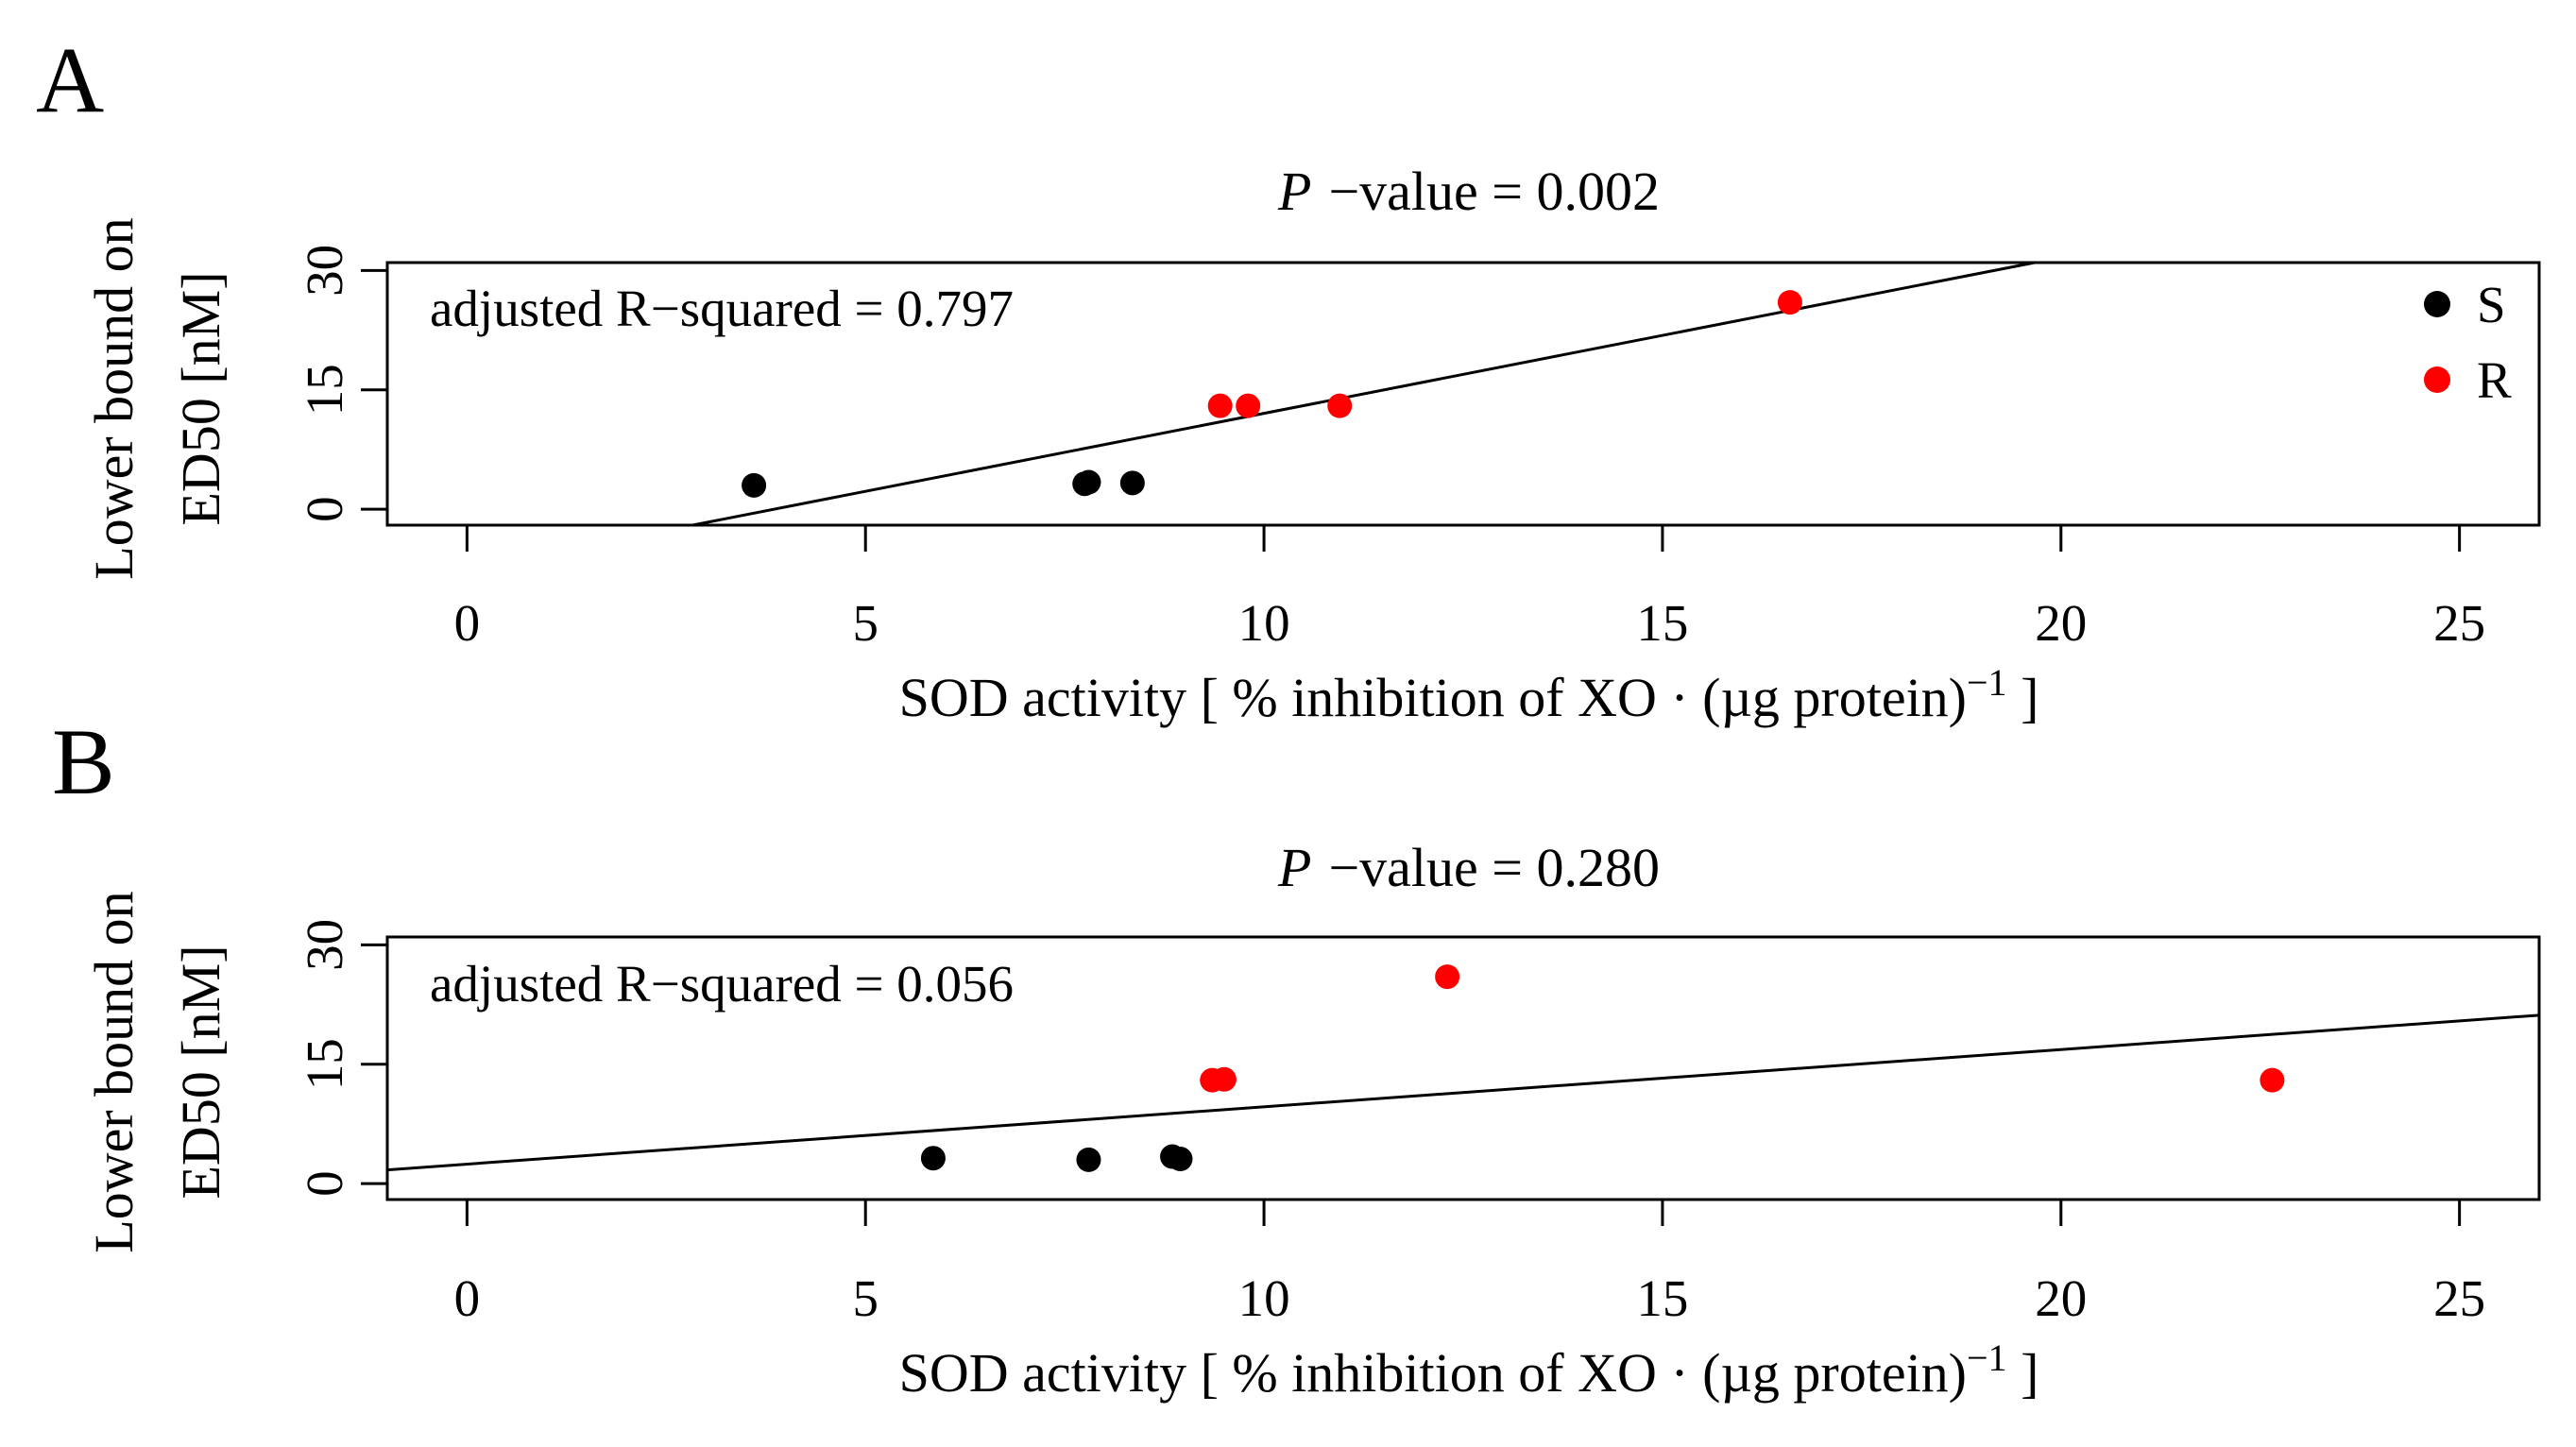  What do you see at coordinates (324, 945) in the screenshot?
I see `panel-b-y-tick-label: 30` at bounding box center [324, 945].